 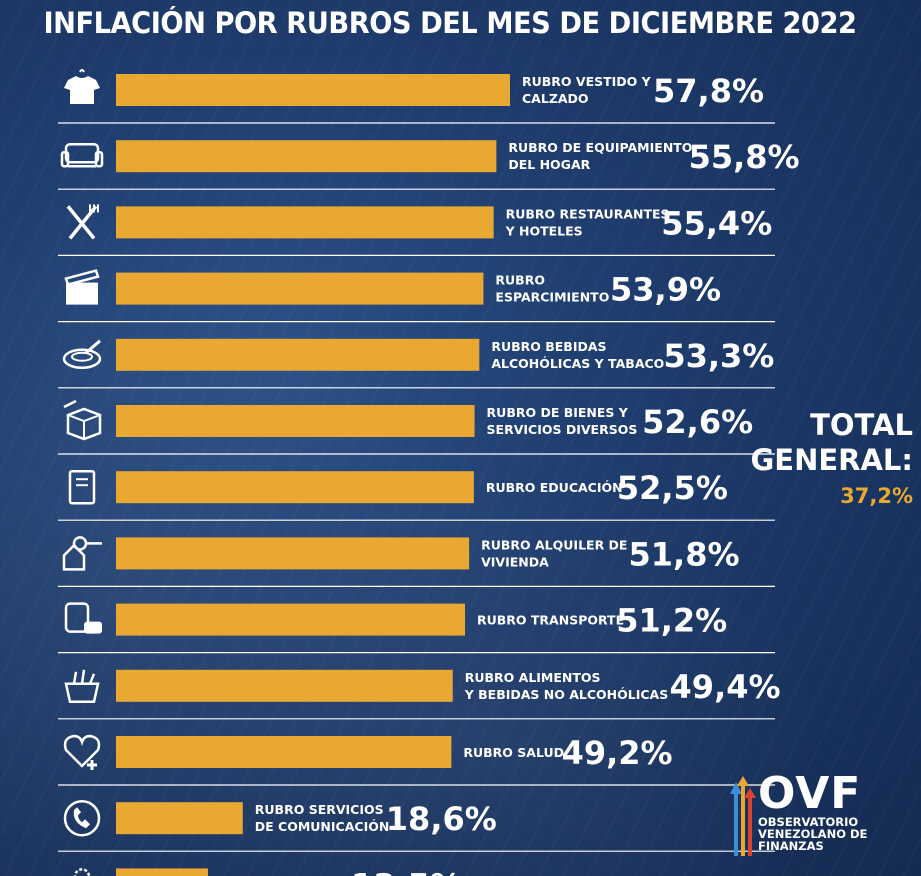 What do you see at coordinates (406, 871) in the screenshot?
I see `value-label: 13,5%` at bounding box center [406, 871].